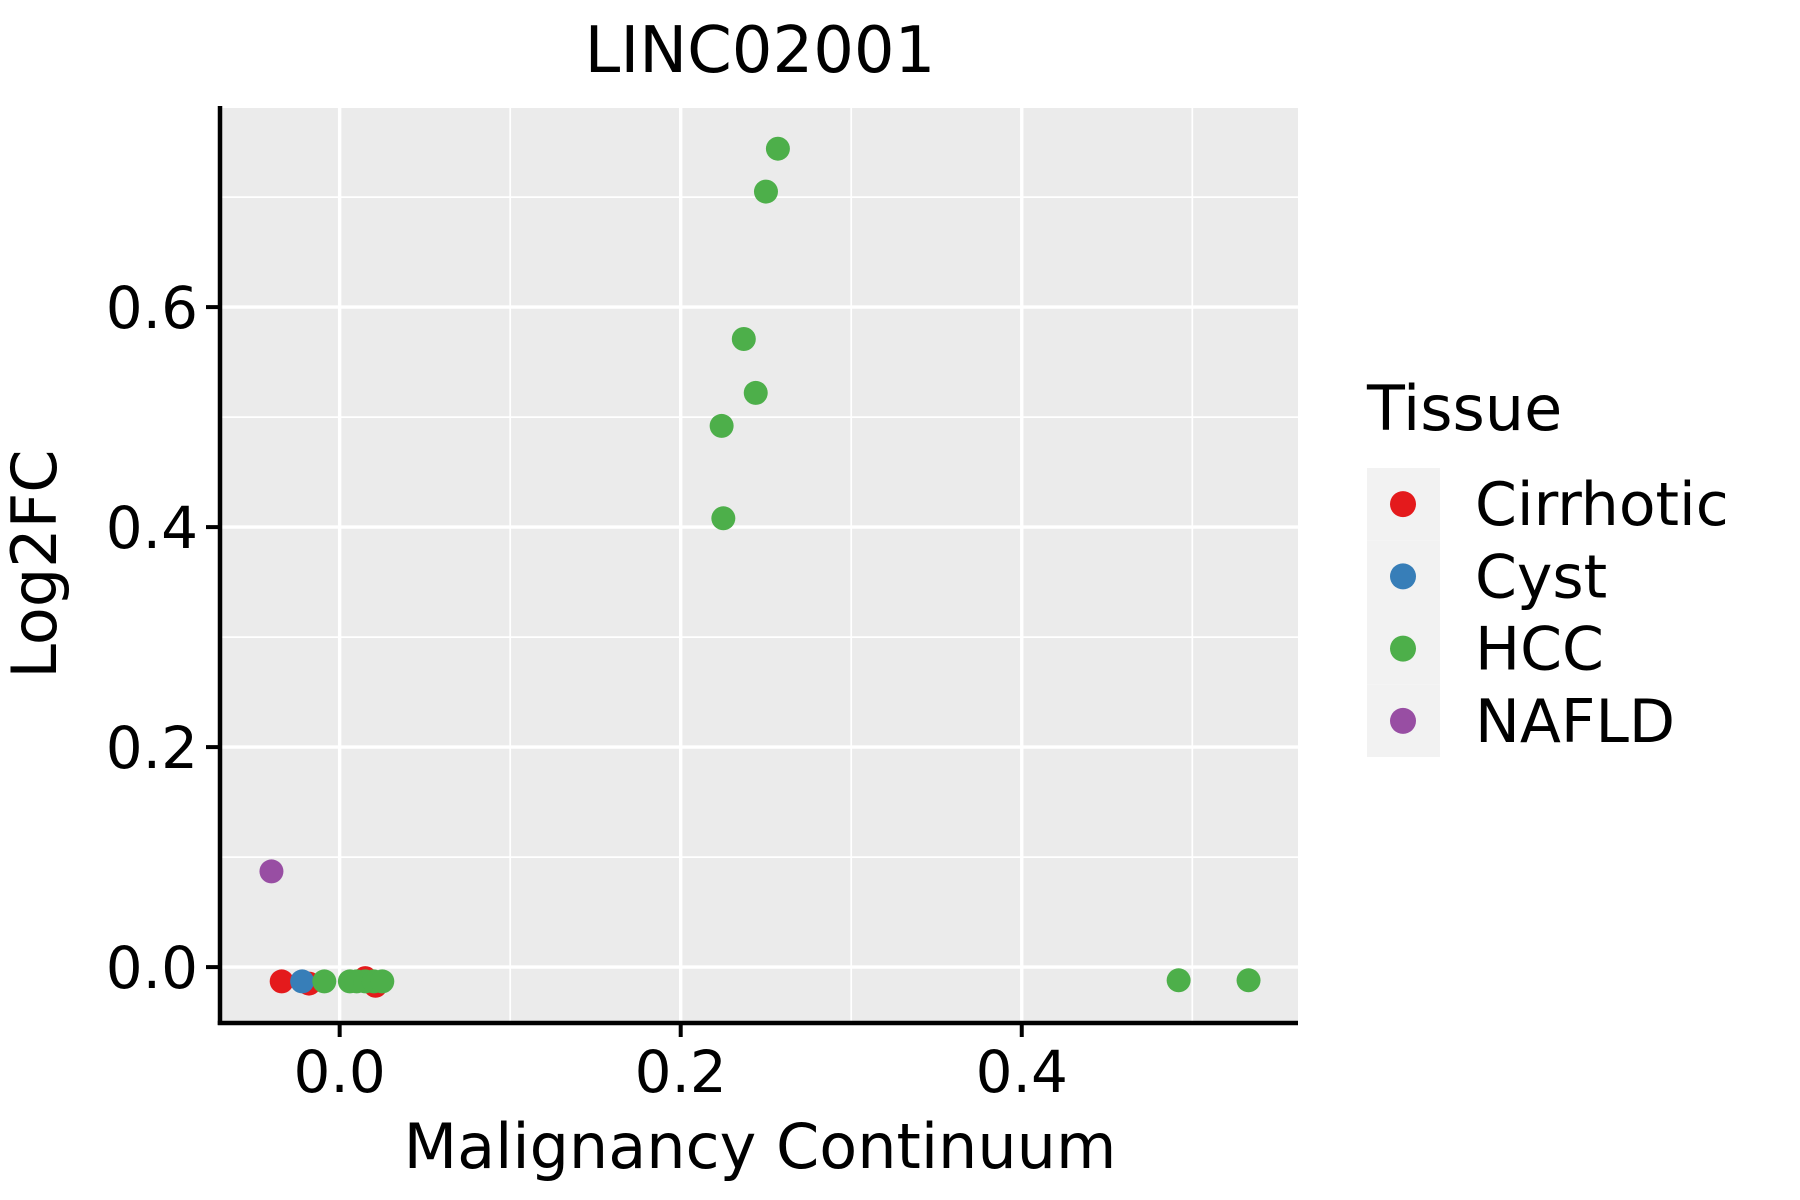 The width and height of the screenshot is (1800, 1200). What do you see at coordinates (1602, 505) in the screenshot?
I see `legend-label-cirrhotic: Cirrhotic` at bounding box center [1602, 505].